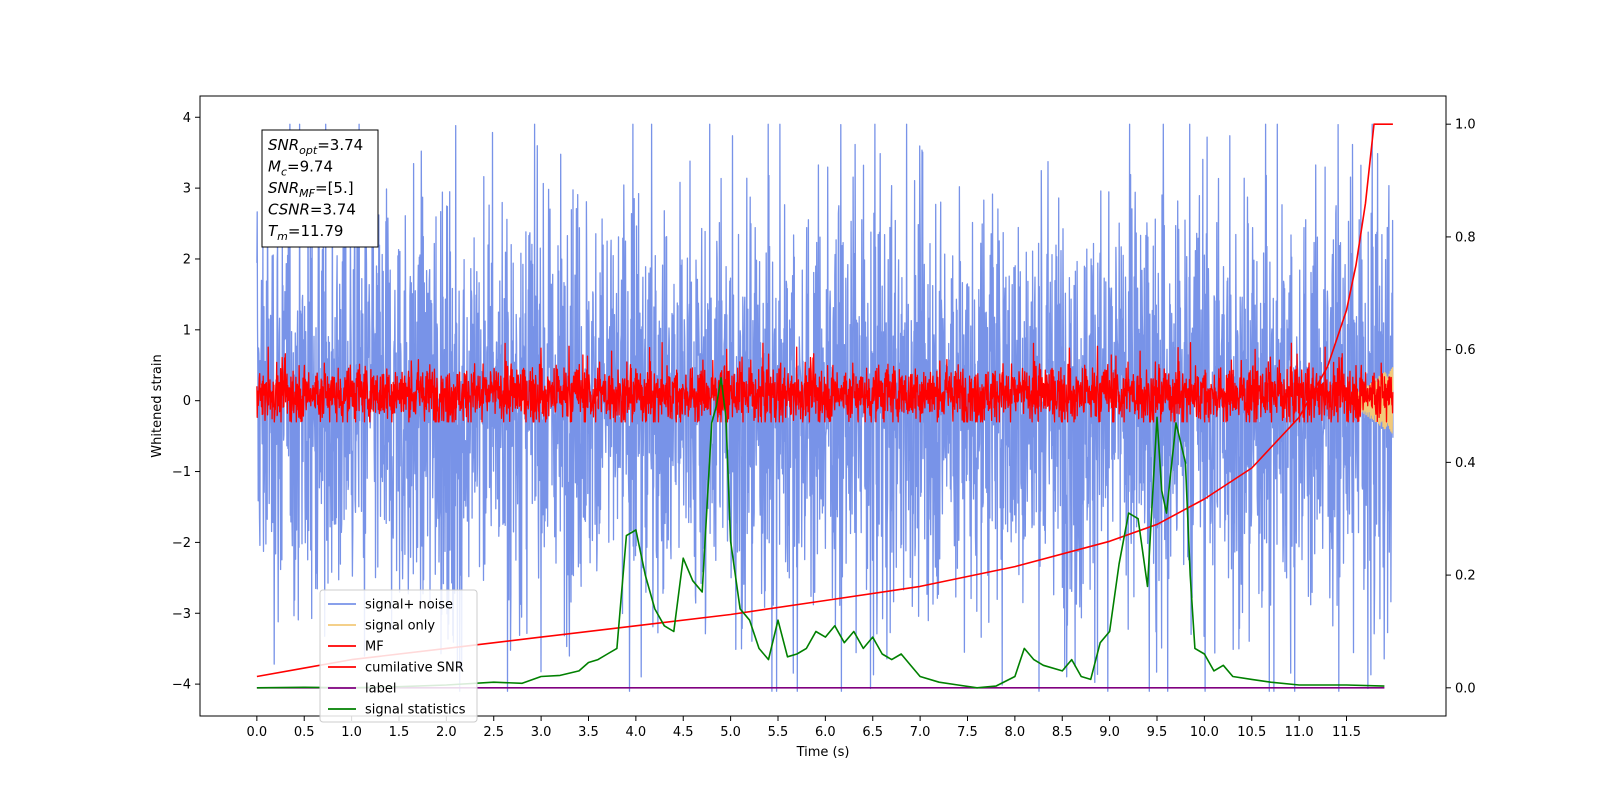 The height and width of the screenshot is (800, 1600). Describe the element at coordinates (311, 189) in the screenshot. I see `annotation-line: SNRMF=[5.]` at that location.